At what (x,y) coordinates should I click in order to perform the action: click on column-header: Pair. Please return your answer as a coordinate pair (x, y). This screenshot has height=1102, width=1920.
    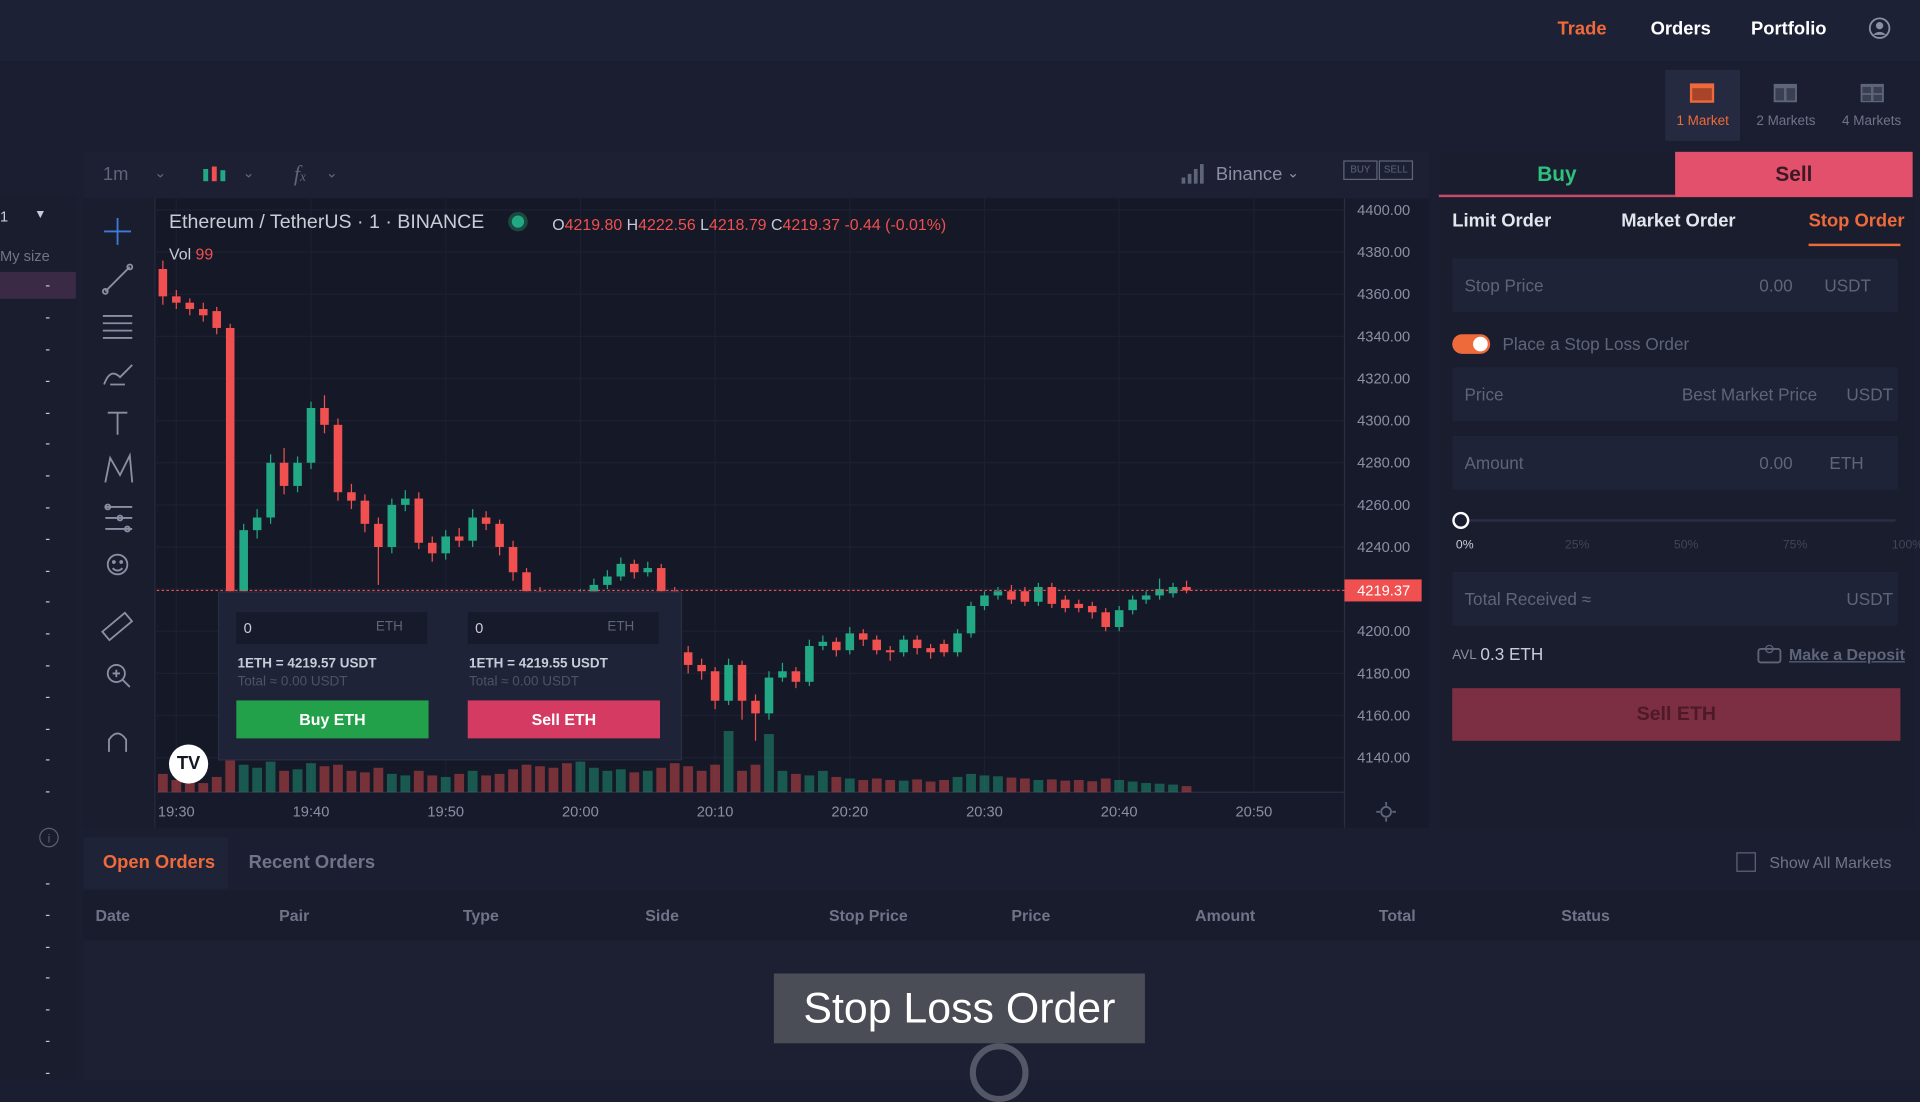
    Looking at the image, I should click on (294, 915).